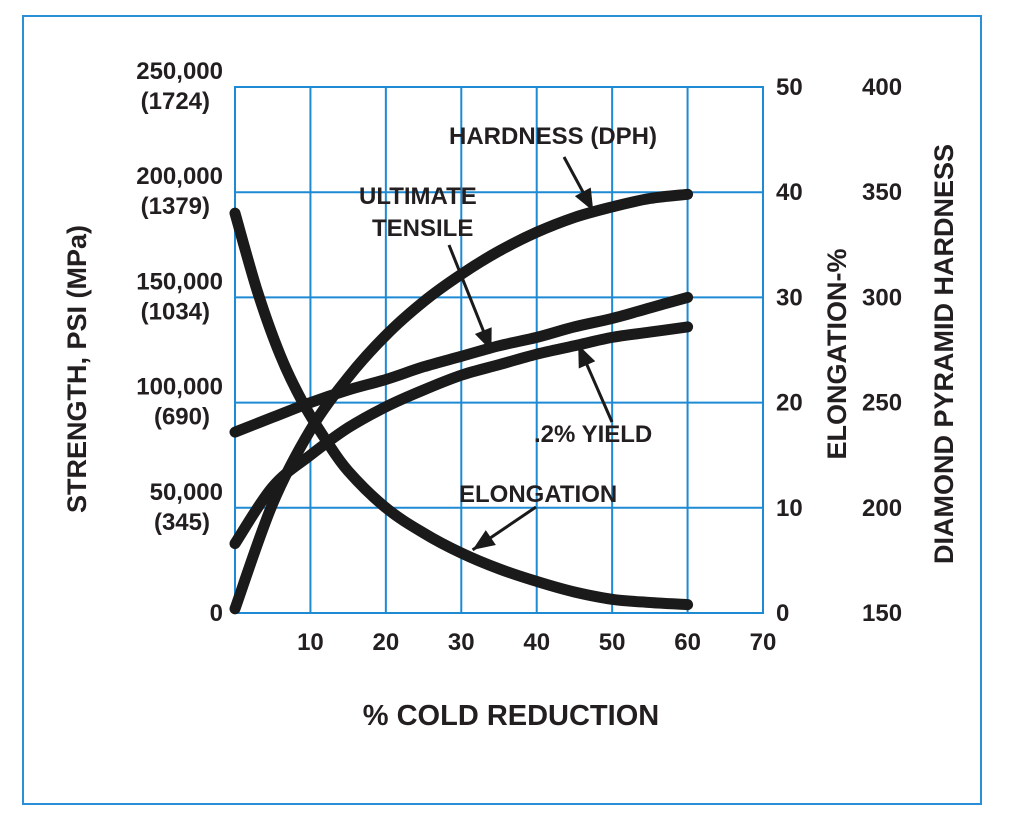 Image resolution: width=1016 pixels, height=836 pixels. Describe the element at coordinates (511, 716) in the screenshot. I see `x-axis-label: % COLD REDUCTION` at that location.